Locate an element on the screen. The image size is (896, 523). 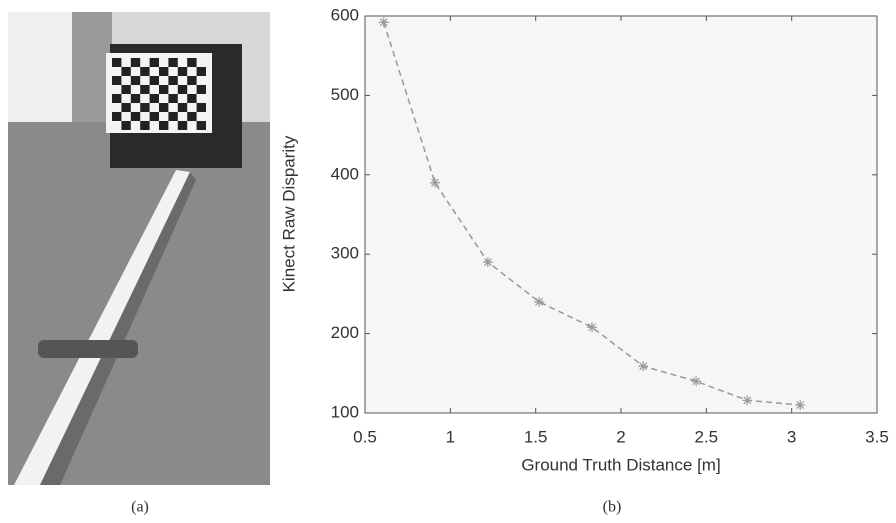
y-axis-label: Kinect Raw Disparity is located at coordinates (288, 213).